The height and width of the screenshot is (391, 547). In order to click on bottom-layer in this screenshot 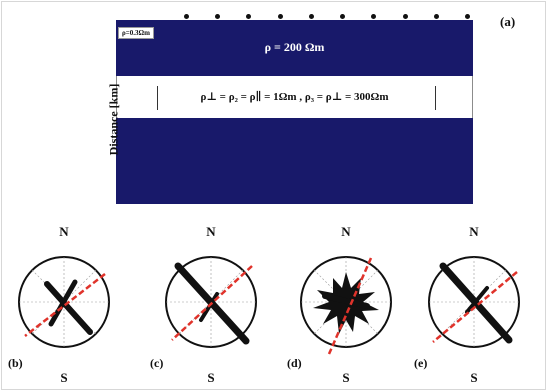, I will do `click(294, 161)`.